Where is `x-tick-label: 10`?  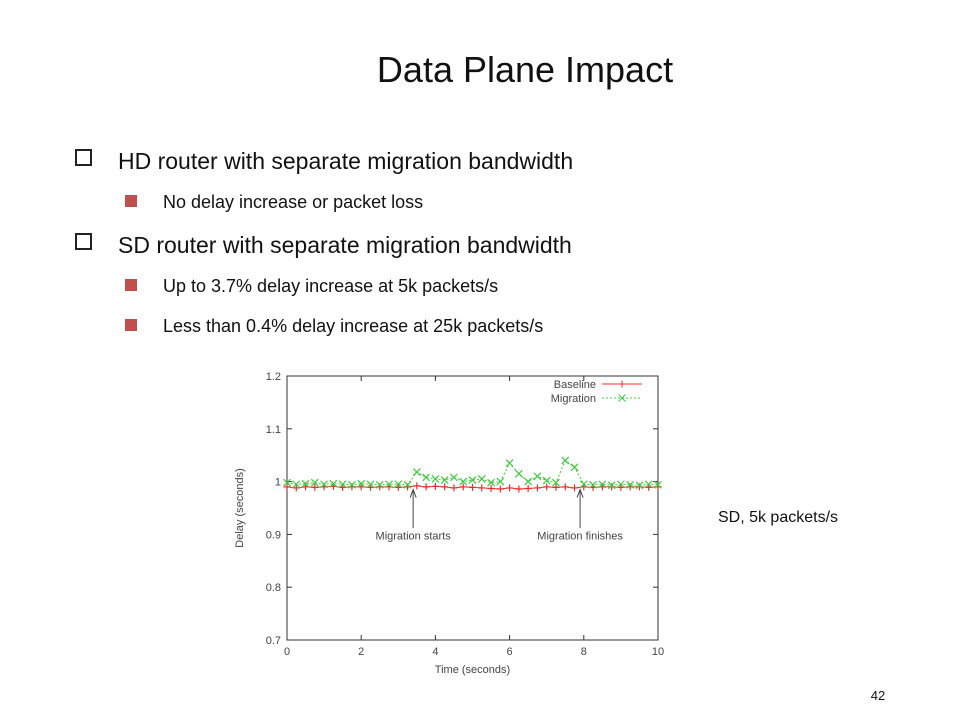 x-tick-label: 10 is located at coordinates (658, 652).